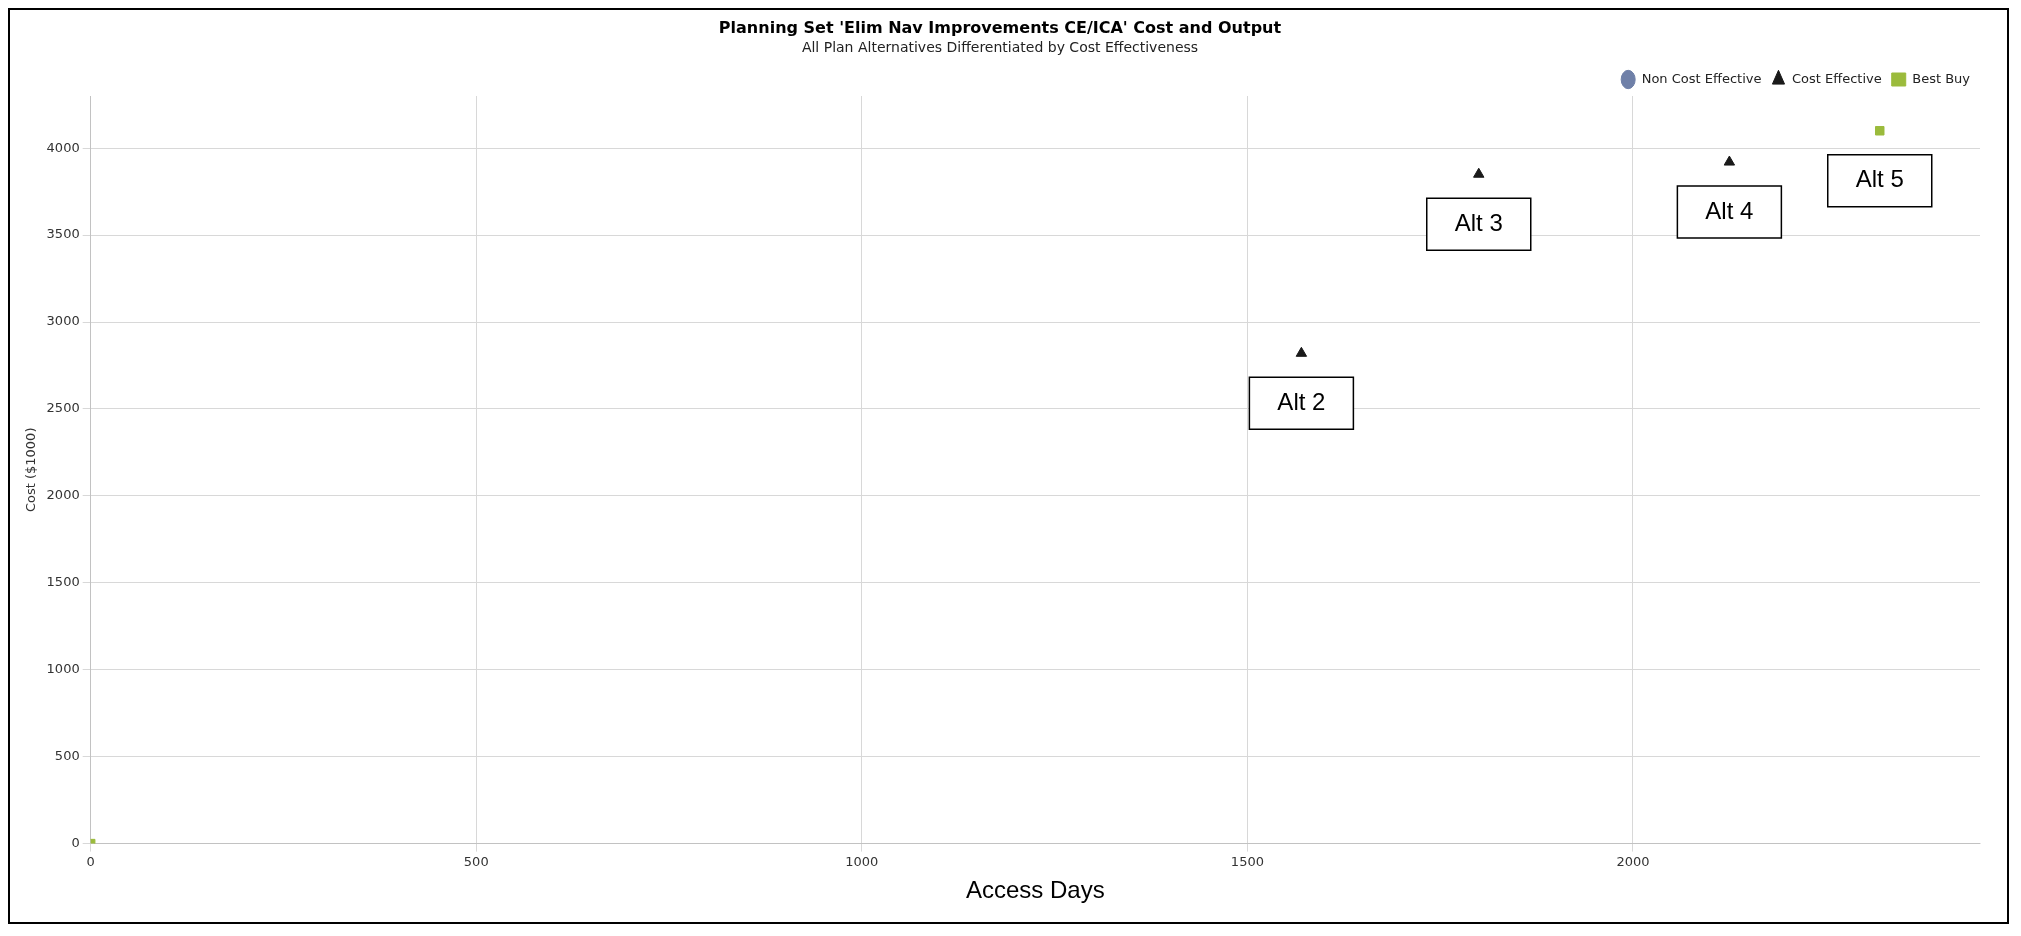 The height and width of the screenshot is (936, 2021). What do you see at coordinates (90, 861) in the screenshot?
I see `x-tick-label: 0` at bounding box center [90, 861].